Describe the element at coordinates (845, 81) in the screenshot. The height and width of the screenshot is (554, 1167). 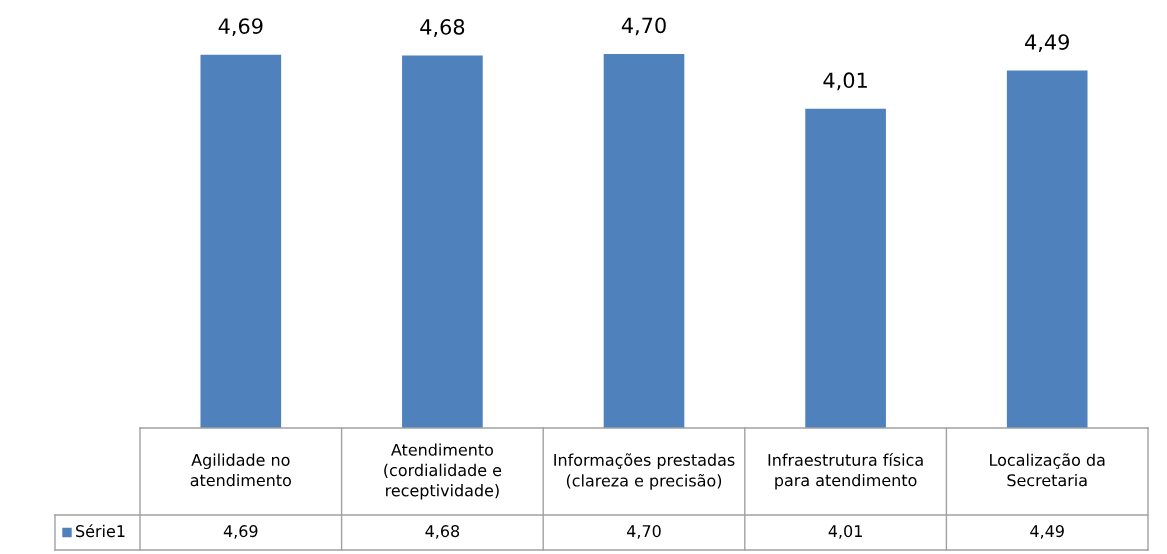
I see `text: 4,01` at that location.